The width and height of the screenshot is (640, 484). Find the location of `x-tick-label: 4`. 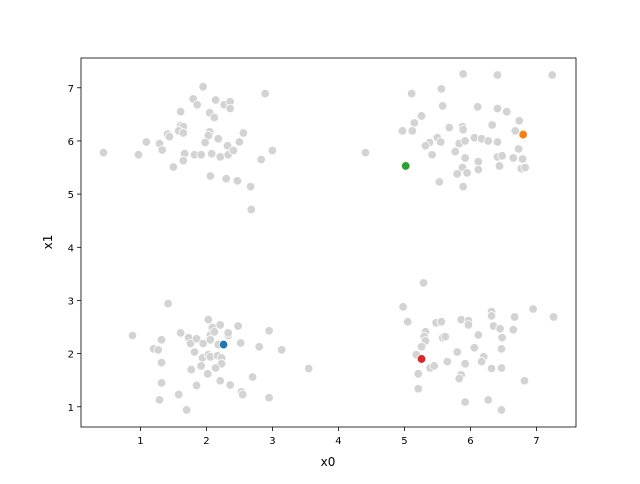

x-tick-label: 4 is located at coordinates (338, 441).